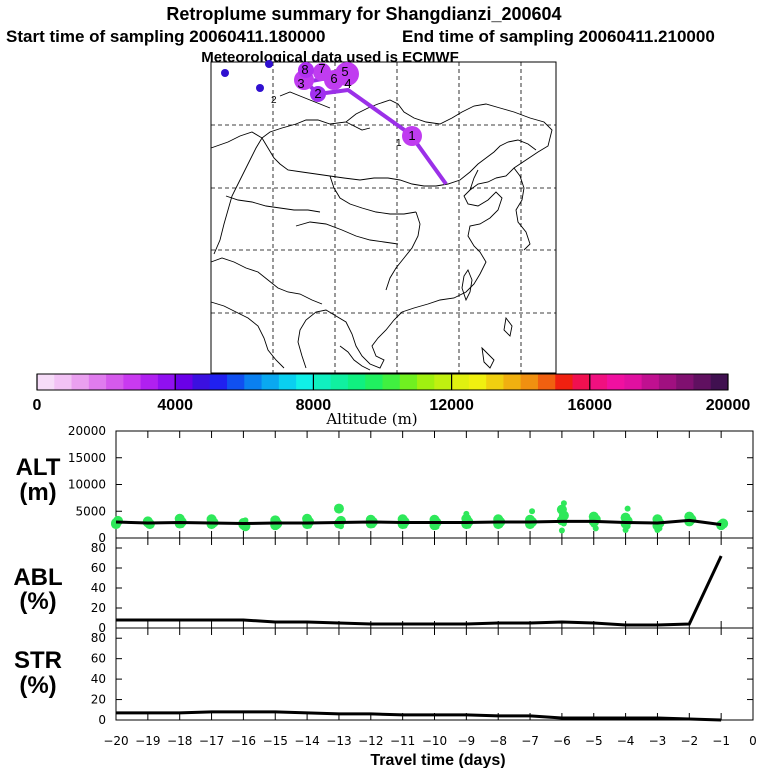 The width and height of the screenshot is (768, 768). What do you see at coordinates (344, 71) in the screenshot?
I see `map-marker-label: 5` at bounding box center [344, 71].